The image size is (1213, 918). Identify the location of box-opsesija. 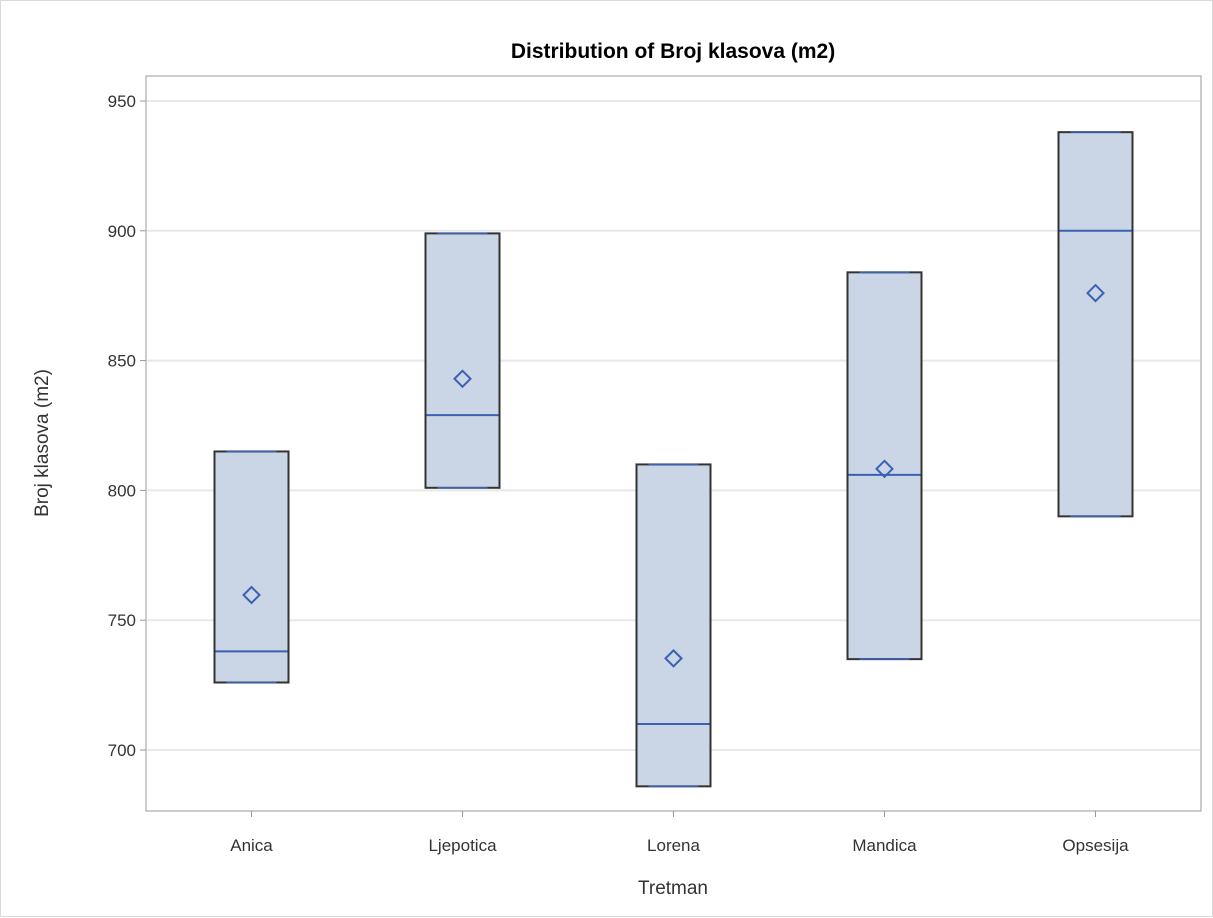
(1095, 324).